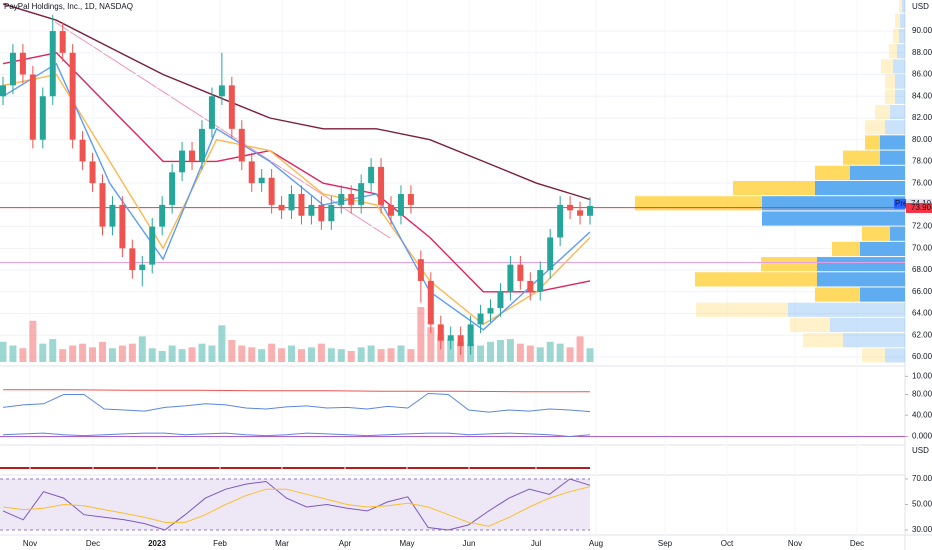 The height and width of the screenshot is (550, 932). What do you see at coordinates (922, 356) in the screenshot?
I see `y-tick-label: 60.00` at bounding box center [922, 356].